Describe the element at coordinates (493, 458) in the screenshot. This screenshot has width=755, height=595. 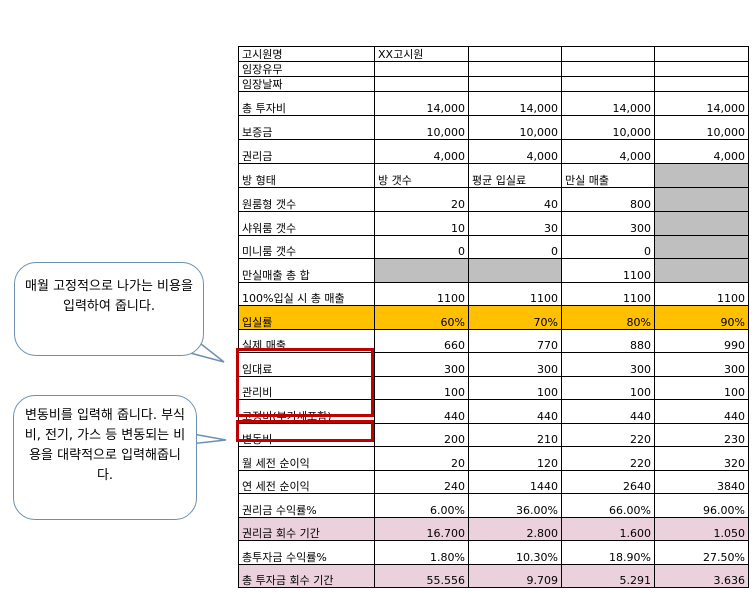
I see `sheet-row: 월 세전 순이익 20 120 220 320` at that location.